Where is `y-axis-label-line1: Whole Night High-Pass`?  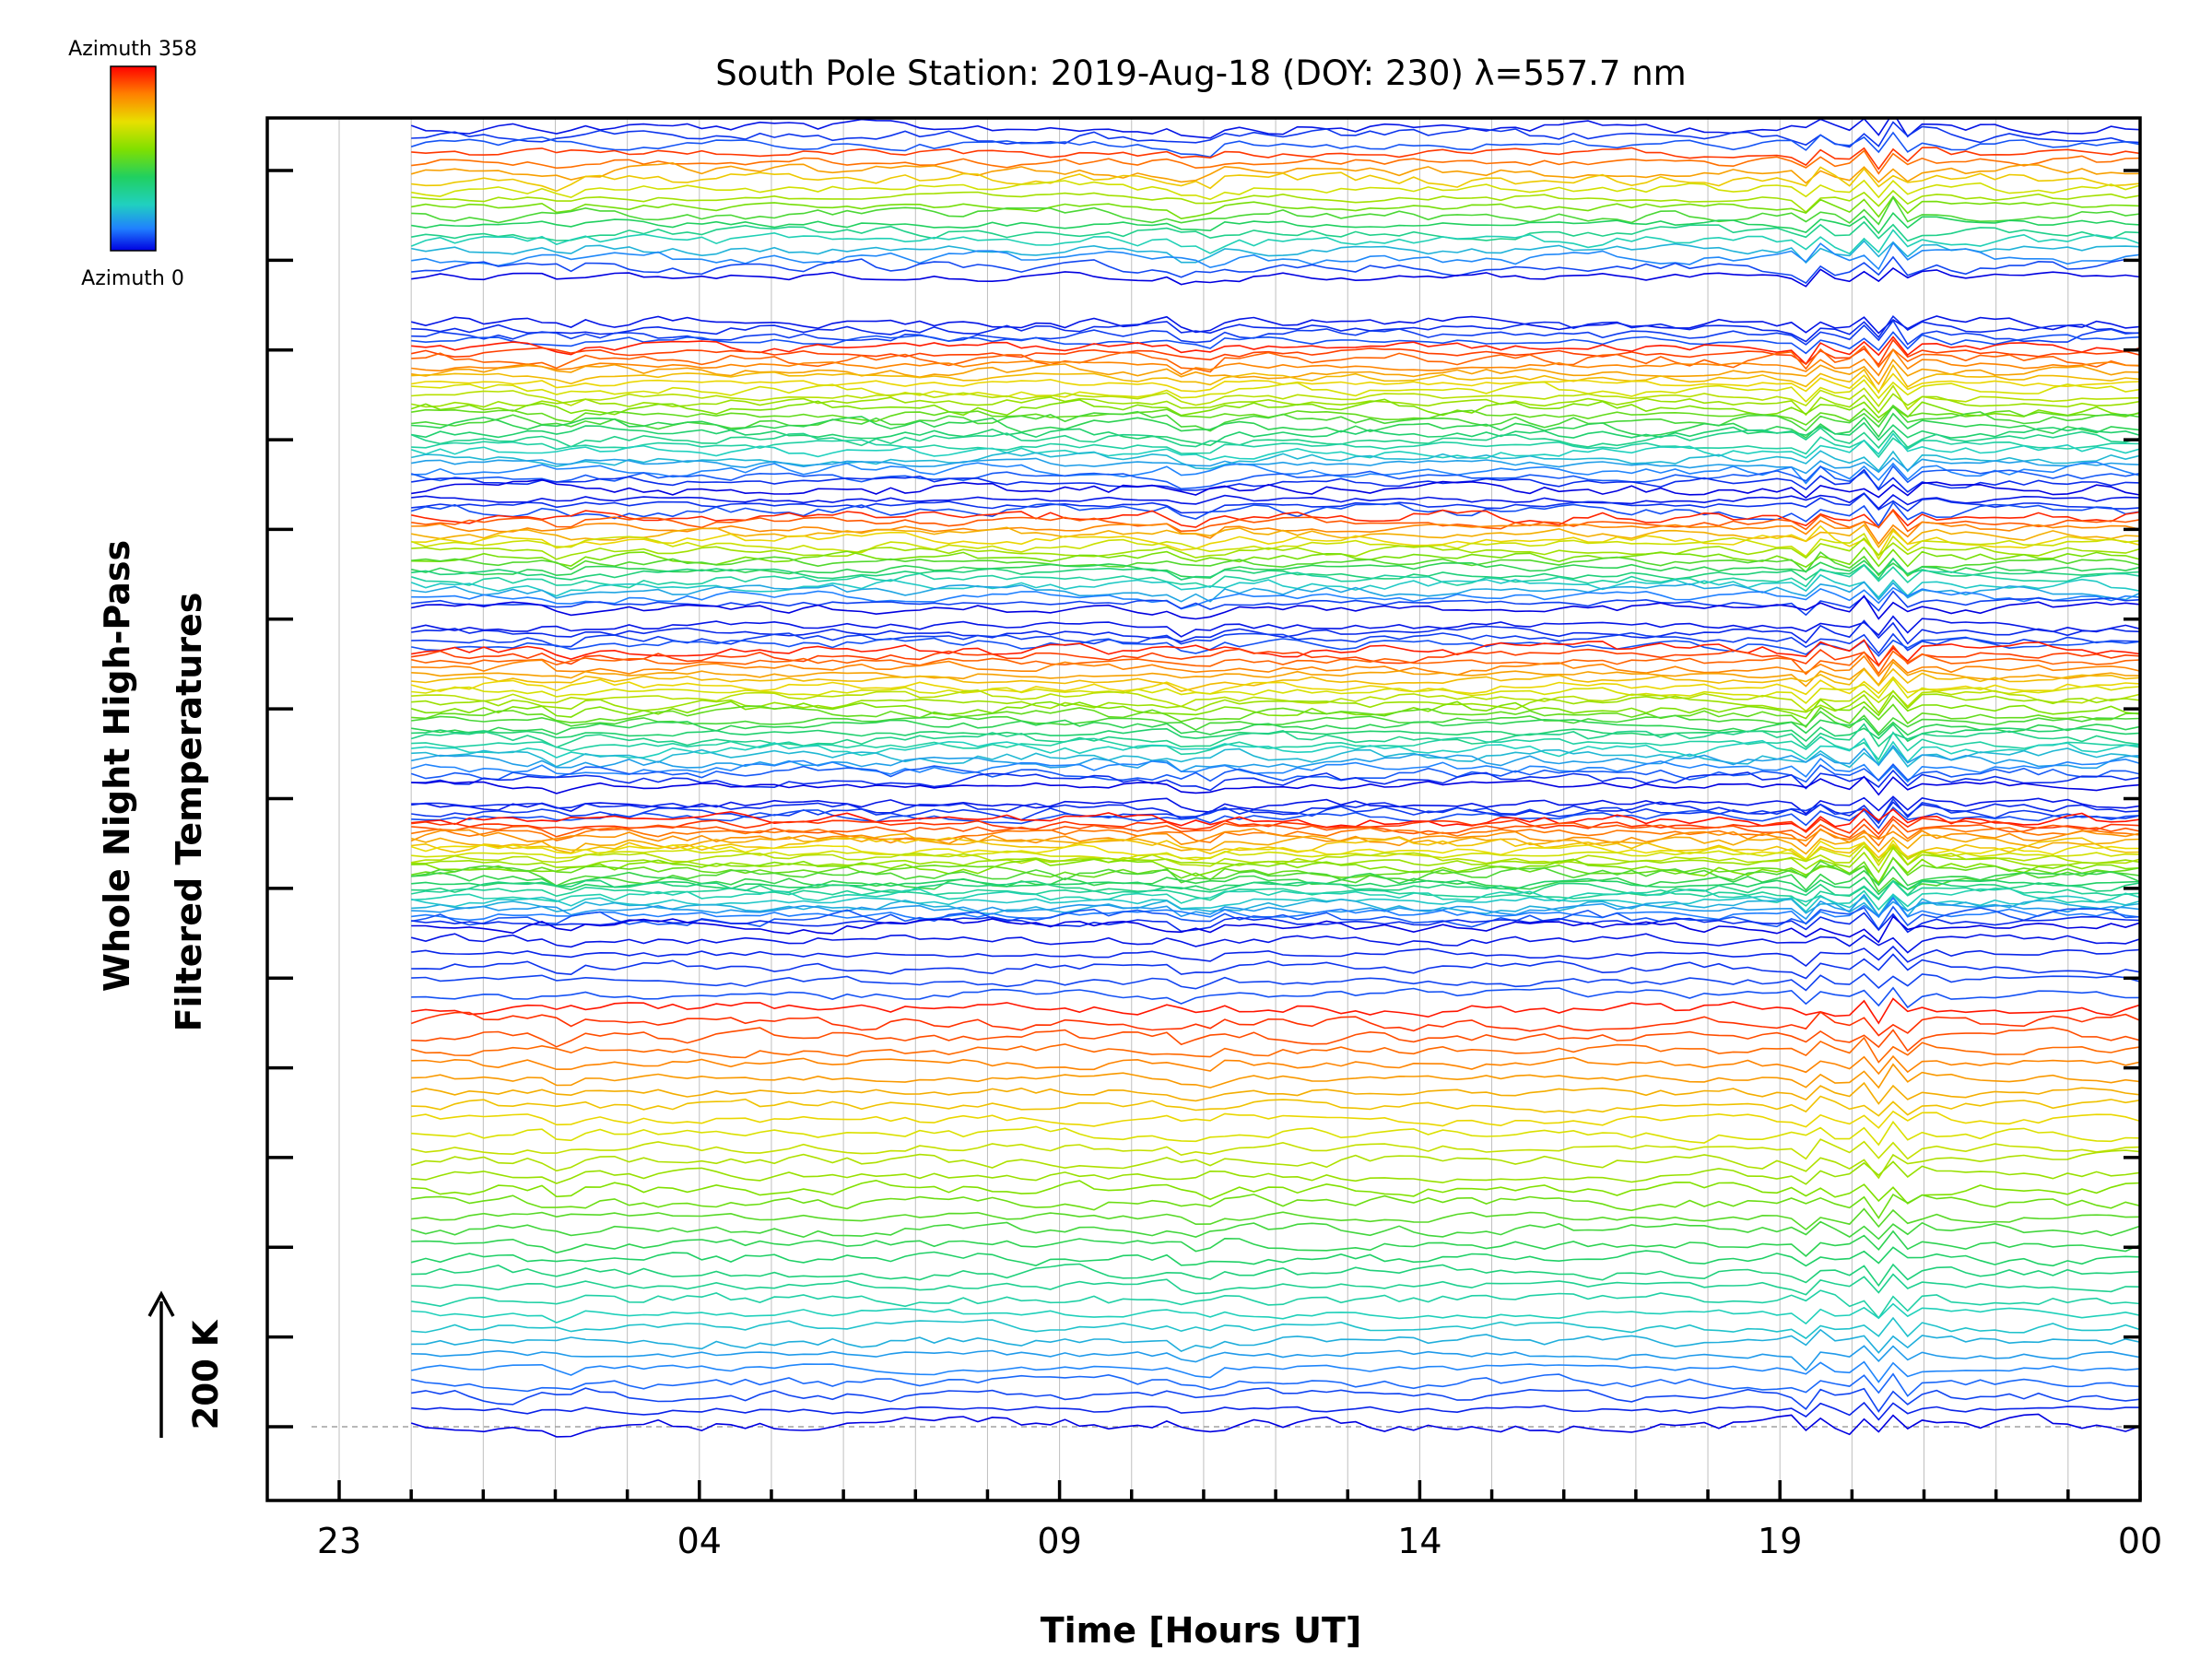 y-axis-label-line1: Whole Night High-Pass is located at coordinates (117, 766).